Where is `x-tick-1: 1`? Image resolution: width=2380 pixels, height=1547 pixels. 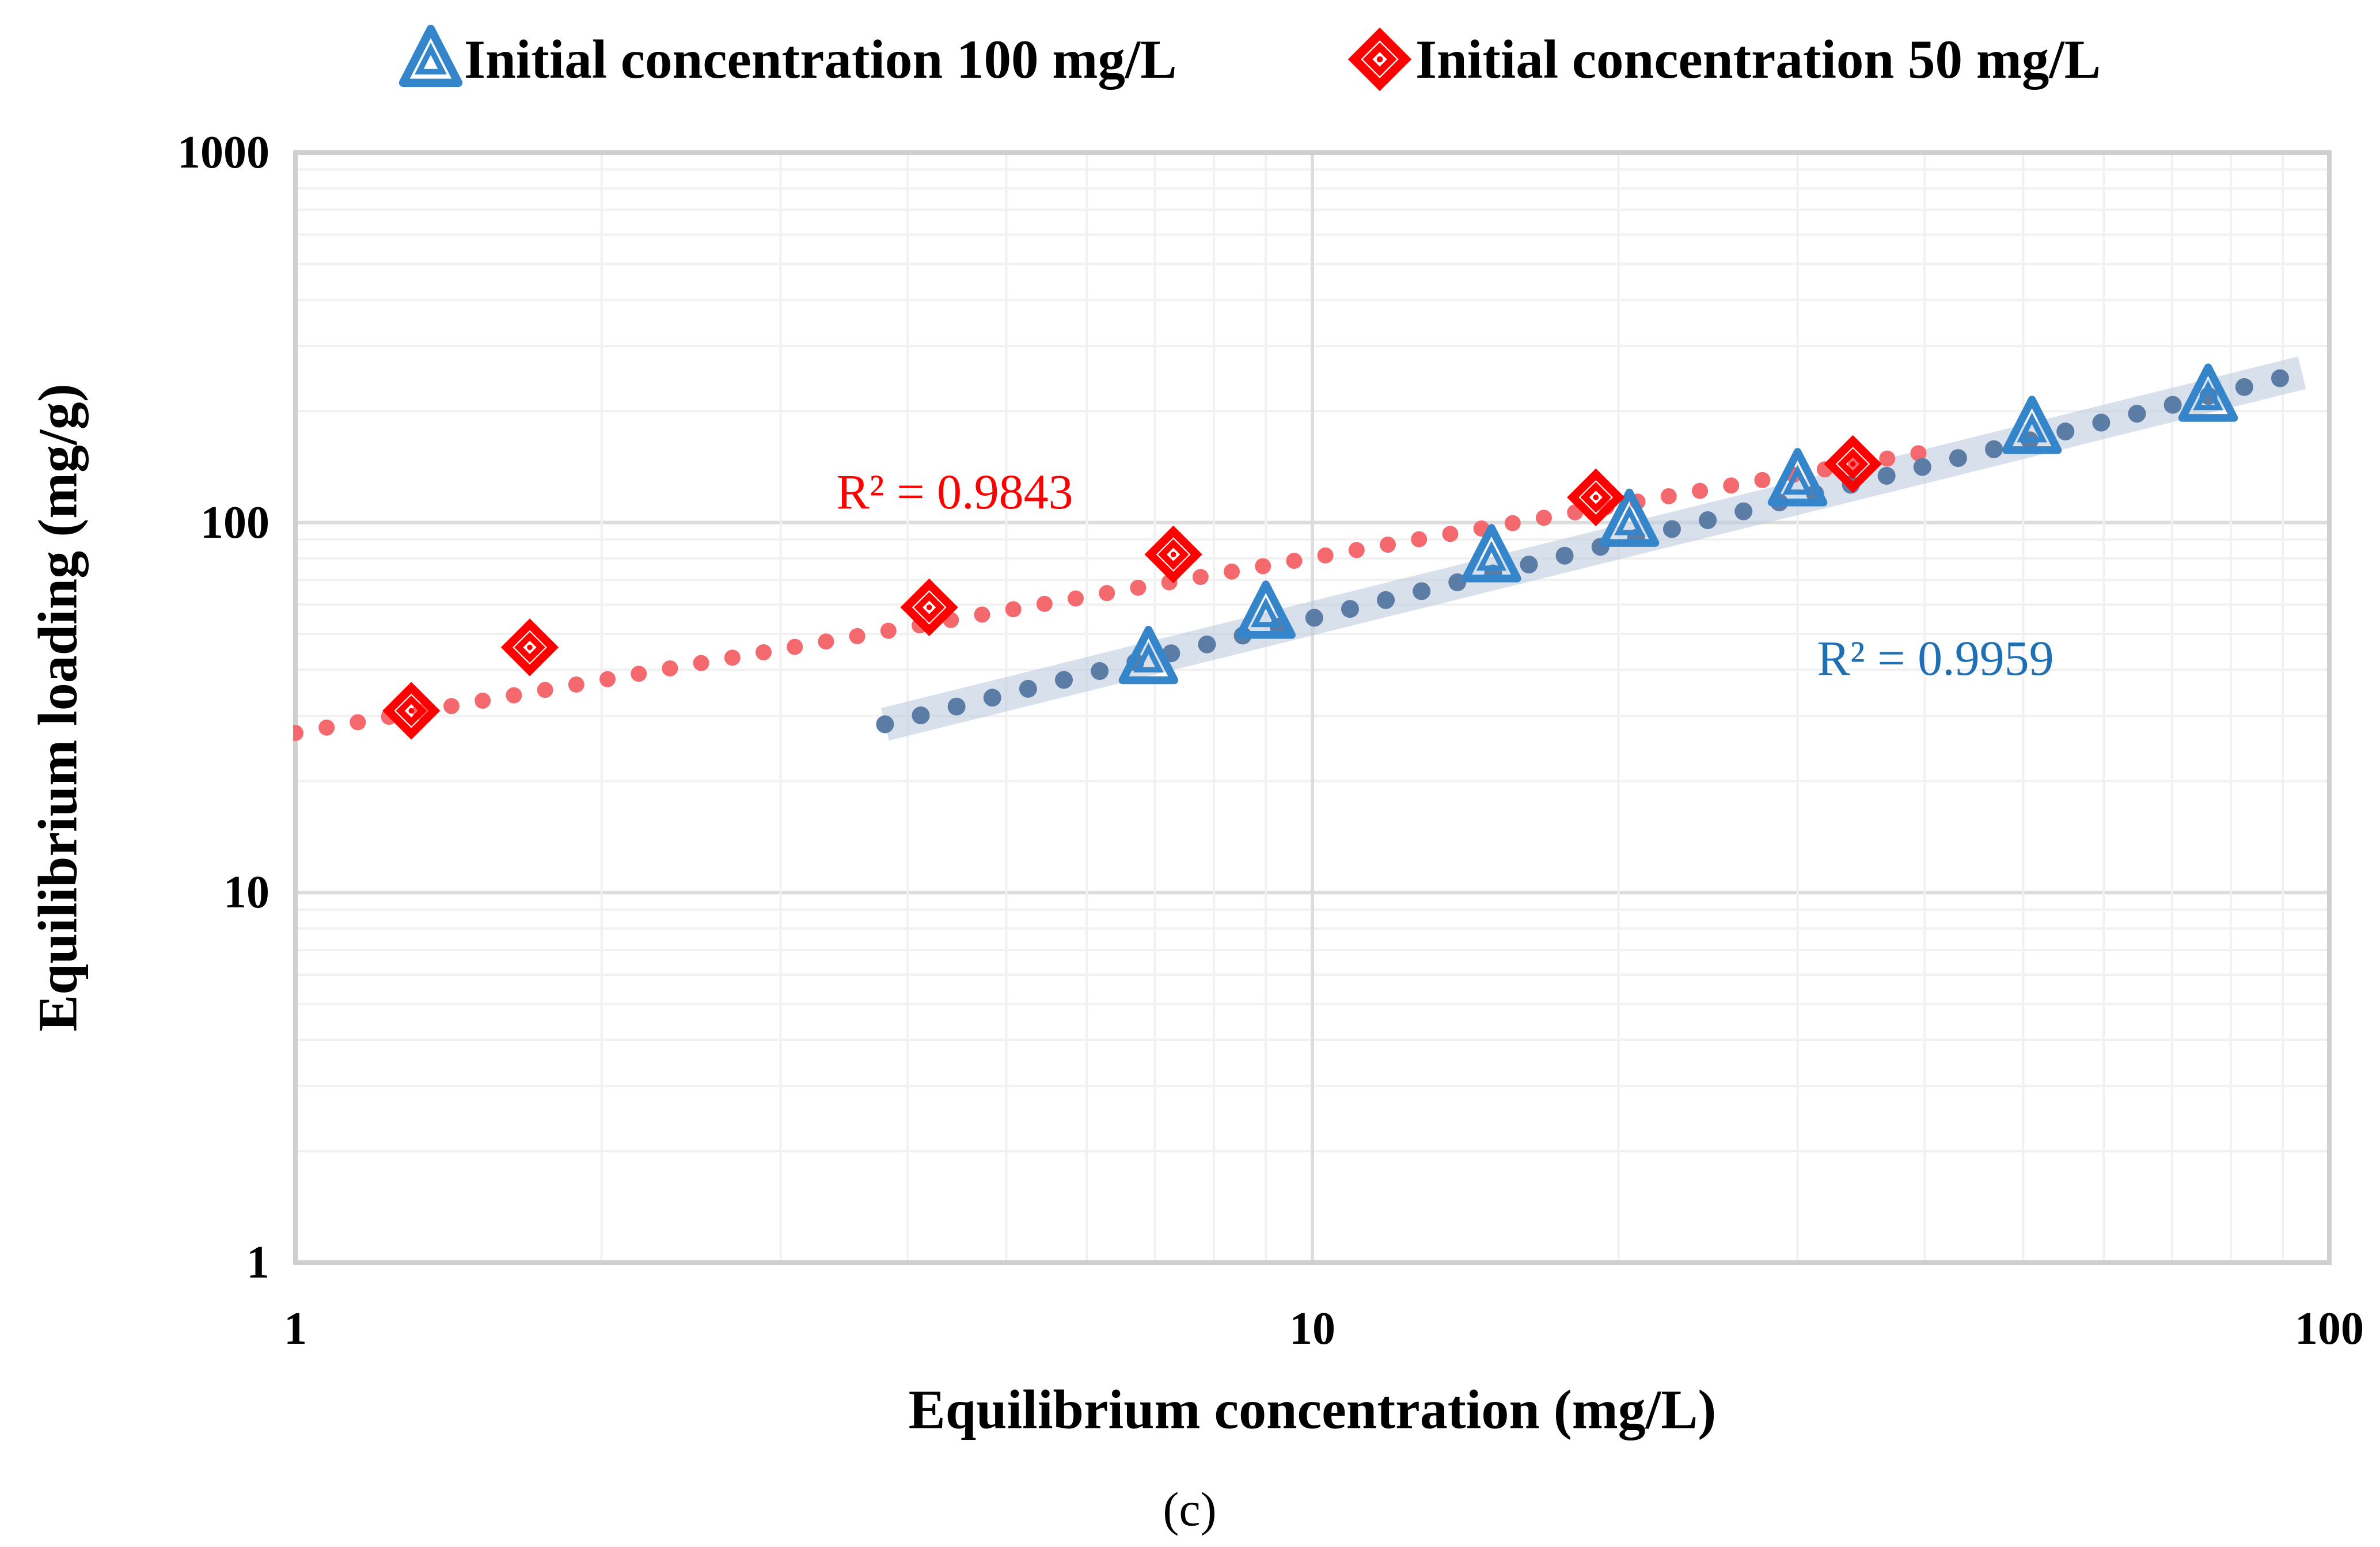
x-tick-1: 1 is located at coordinates (296, 1328).